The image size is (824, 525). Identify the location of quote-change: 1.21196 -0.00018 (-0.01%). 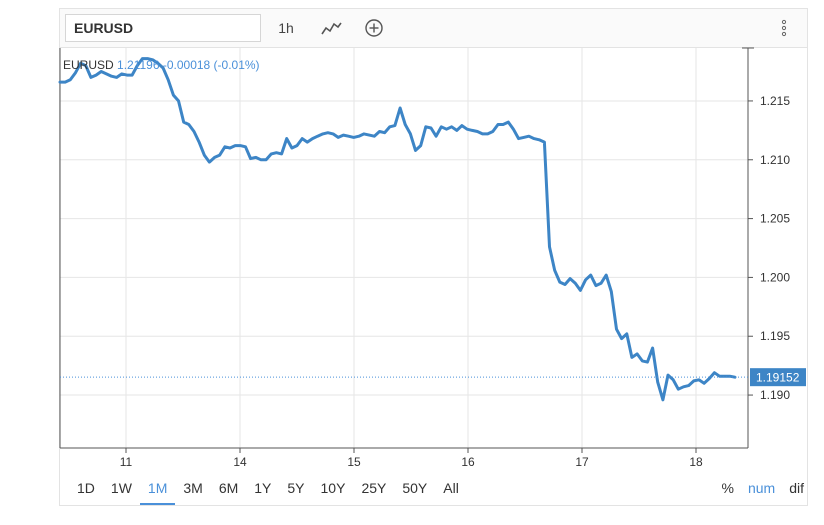
(188, 65).